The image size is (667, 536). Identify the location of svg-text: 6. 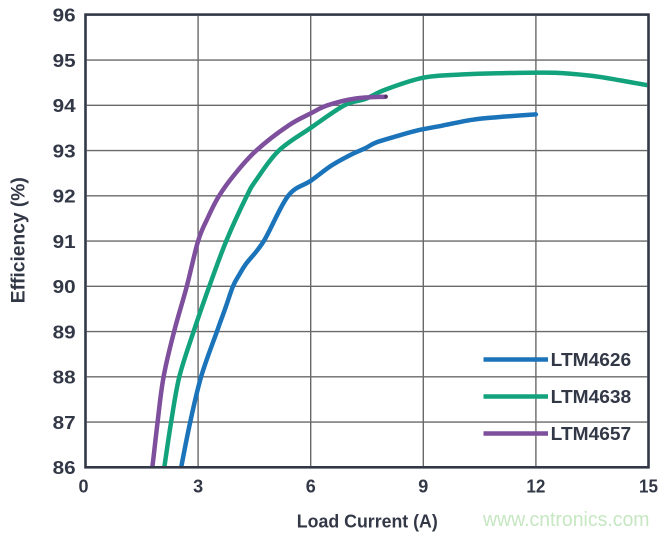
(311, 486).